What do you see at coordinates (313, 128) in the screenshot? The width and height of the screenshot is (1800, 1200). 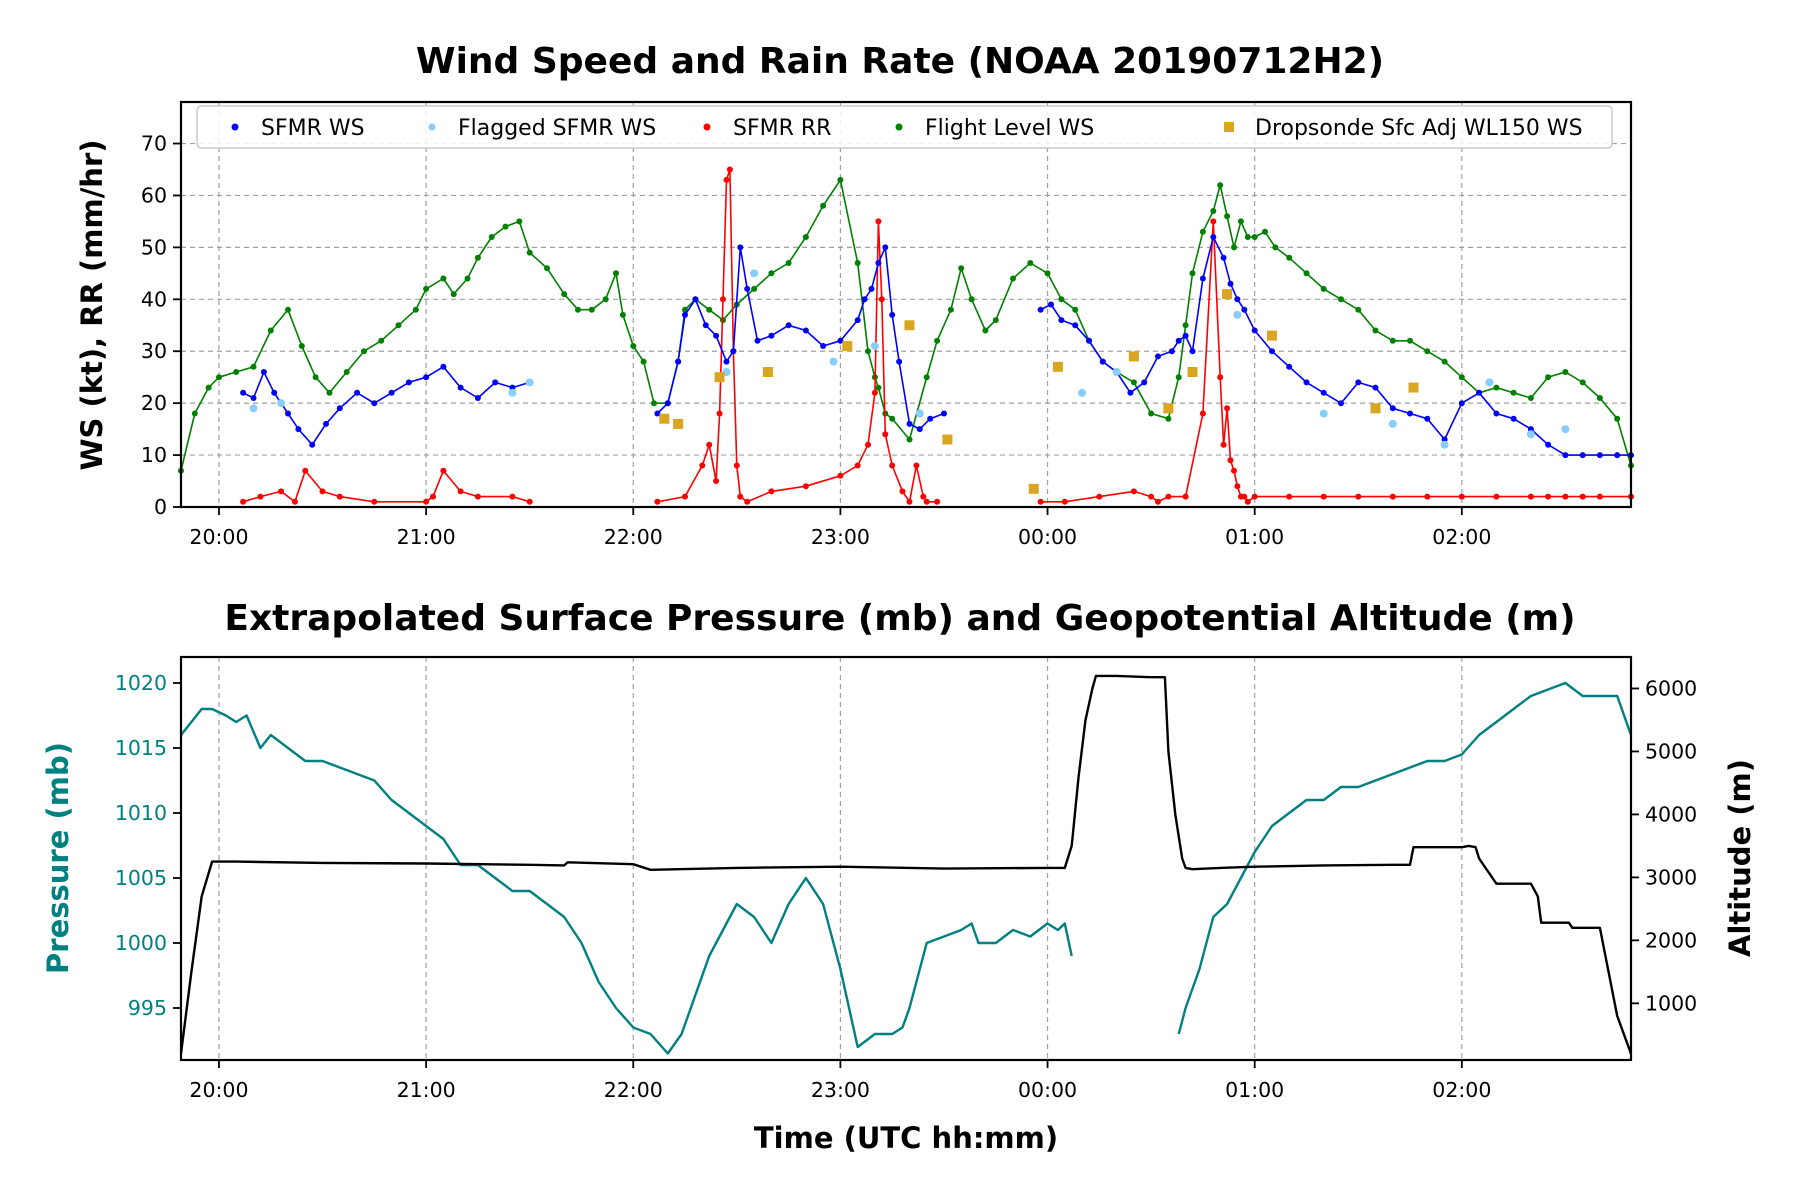 I see `legend-label: SFMR WS` at bounding box center [313, 128].